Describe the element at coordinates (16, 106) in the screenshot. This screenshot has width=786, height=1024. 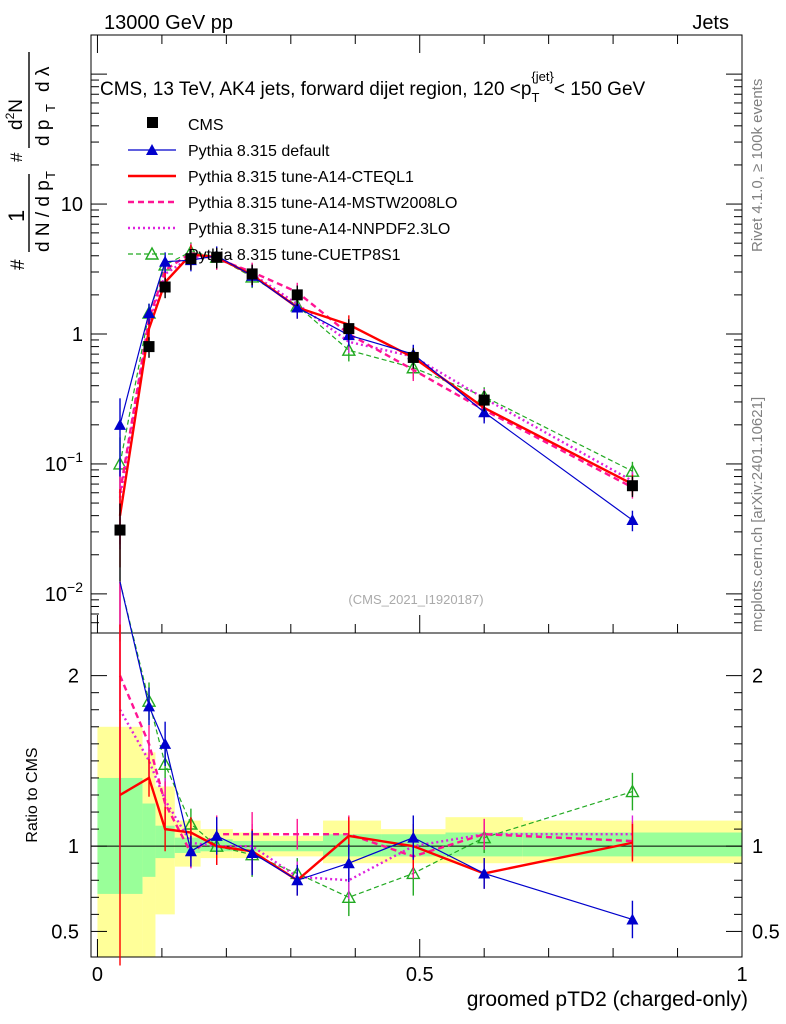
I see `ylabel-N: N` at that location.